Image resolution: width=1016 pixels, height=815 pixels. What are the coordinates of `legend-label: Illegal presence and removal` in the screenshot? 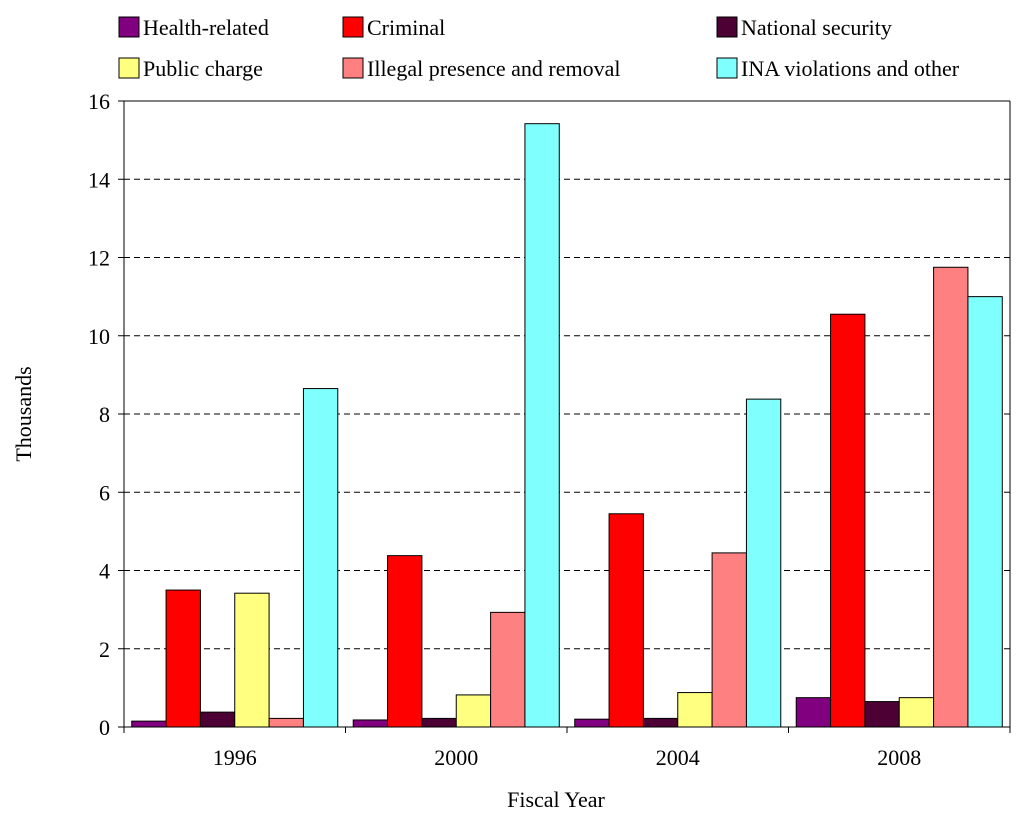 It's located at (493, 68).